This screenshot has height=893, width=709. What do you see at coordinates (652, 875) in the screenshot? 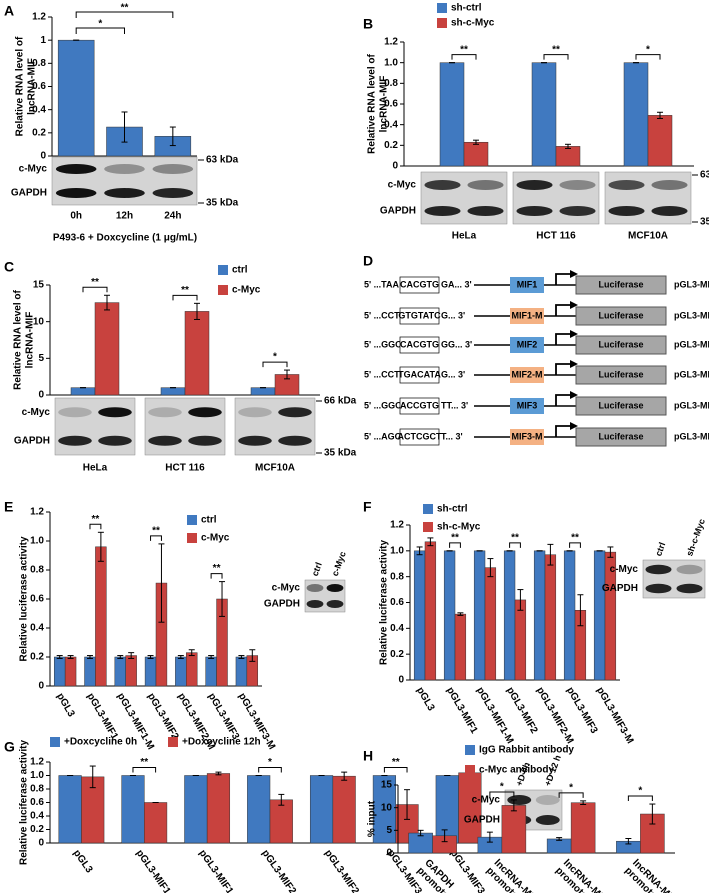
I see `x-tick-label: lncRNA-MIF promoter 3` at bounding box center [652, 875].